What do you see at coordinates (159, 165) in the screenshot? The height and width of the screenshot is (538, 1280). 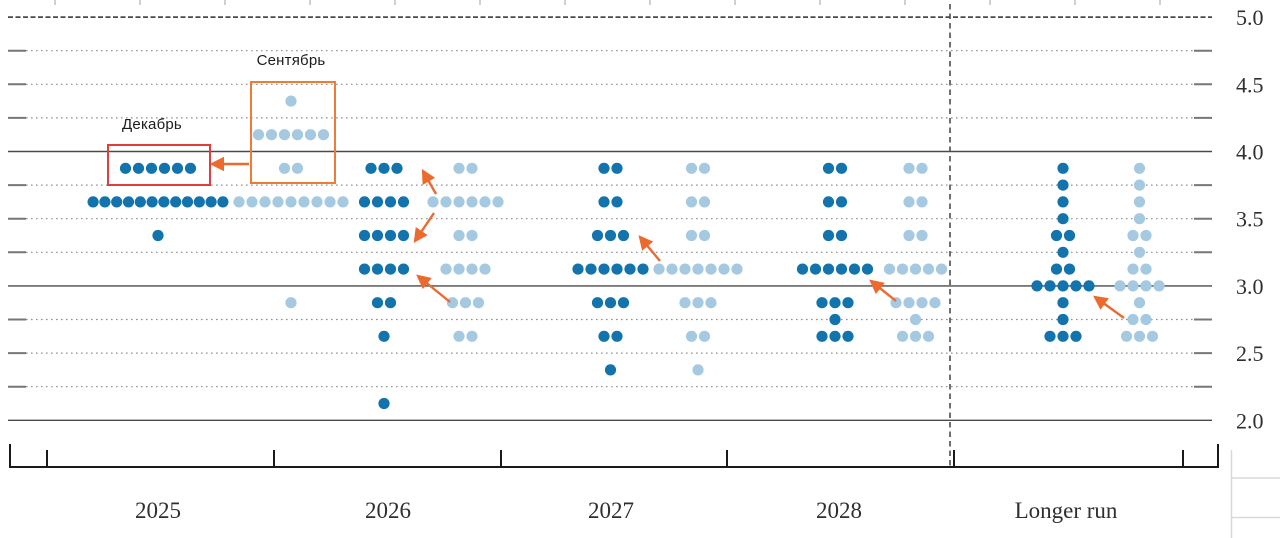 I see `december-highlight-box` at bounding box center [159, 165].